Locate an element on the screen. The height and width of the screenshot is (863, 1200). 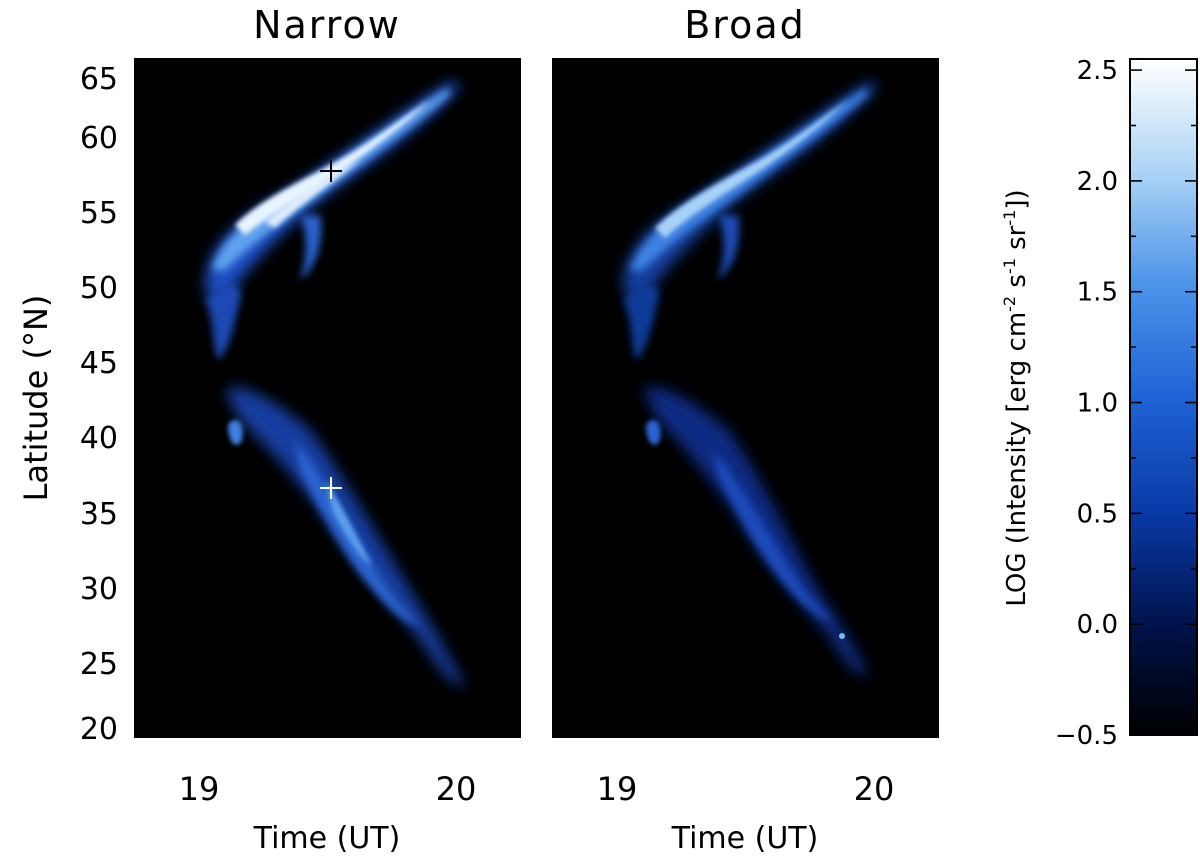
y-tick-45: 45 is located at coordinates (99, 363).